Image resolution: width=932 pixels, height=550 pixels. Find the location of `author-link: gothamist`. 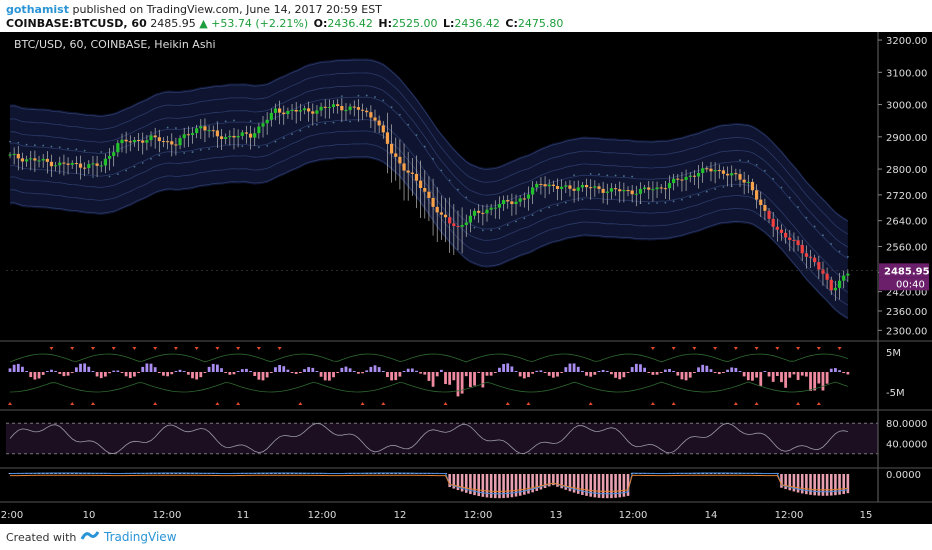

author-link: gothamist is located at coordinates (37, 9).